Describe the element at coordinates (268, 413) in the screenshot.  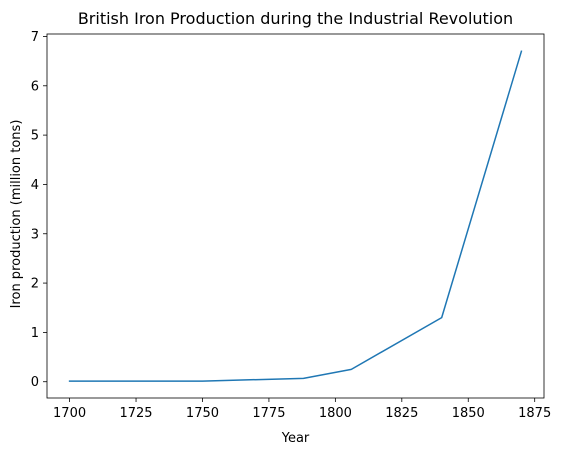
I see `x-tick-label-3: 1775` at that location.